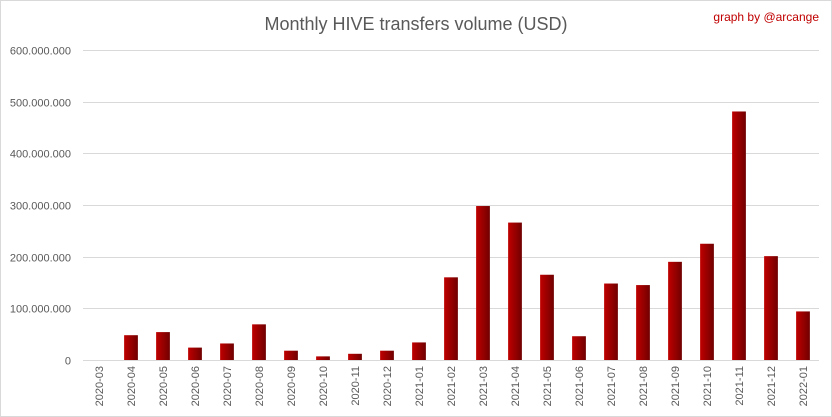  I want to click on x-tick-label: 2021-10, so click(708, 386).